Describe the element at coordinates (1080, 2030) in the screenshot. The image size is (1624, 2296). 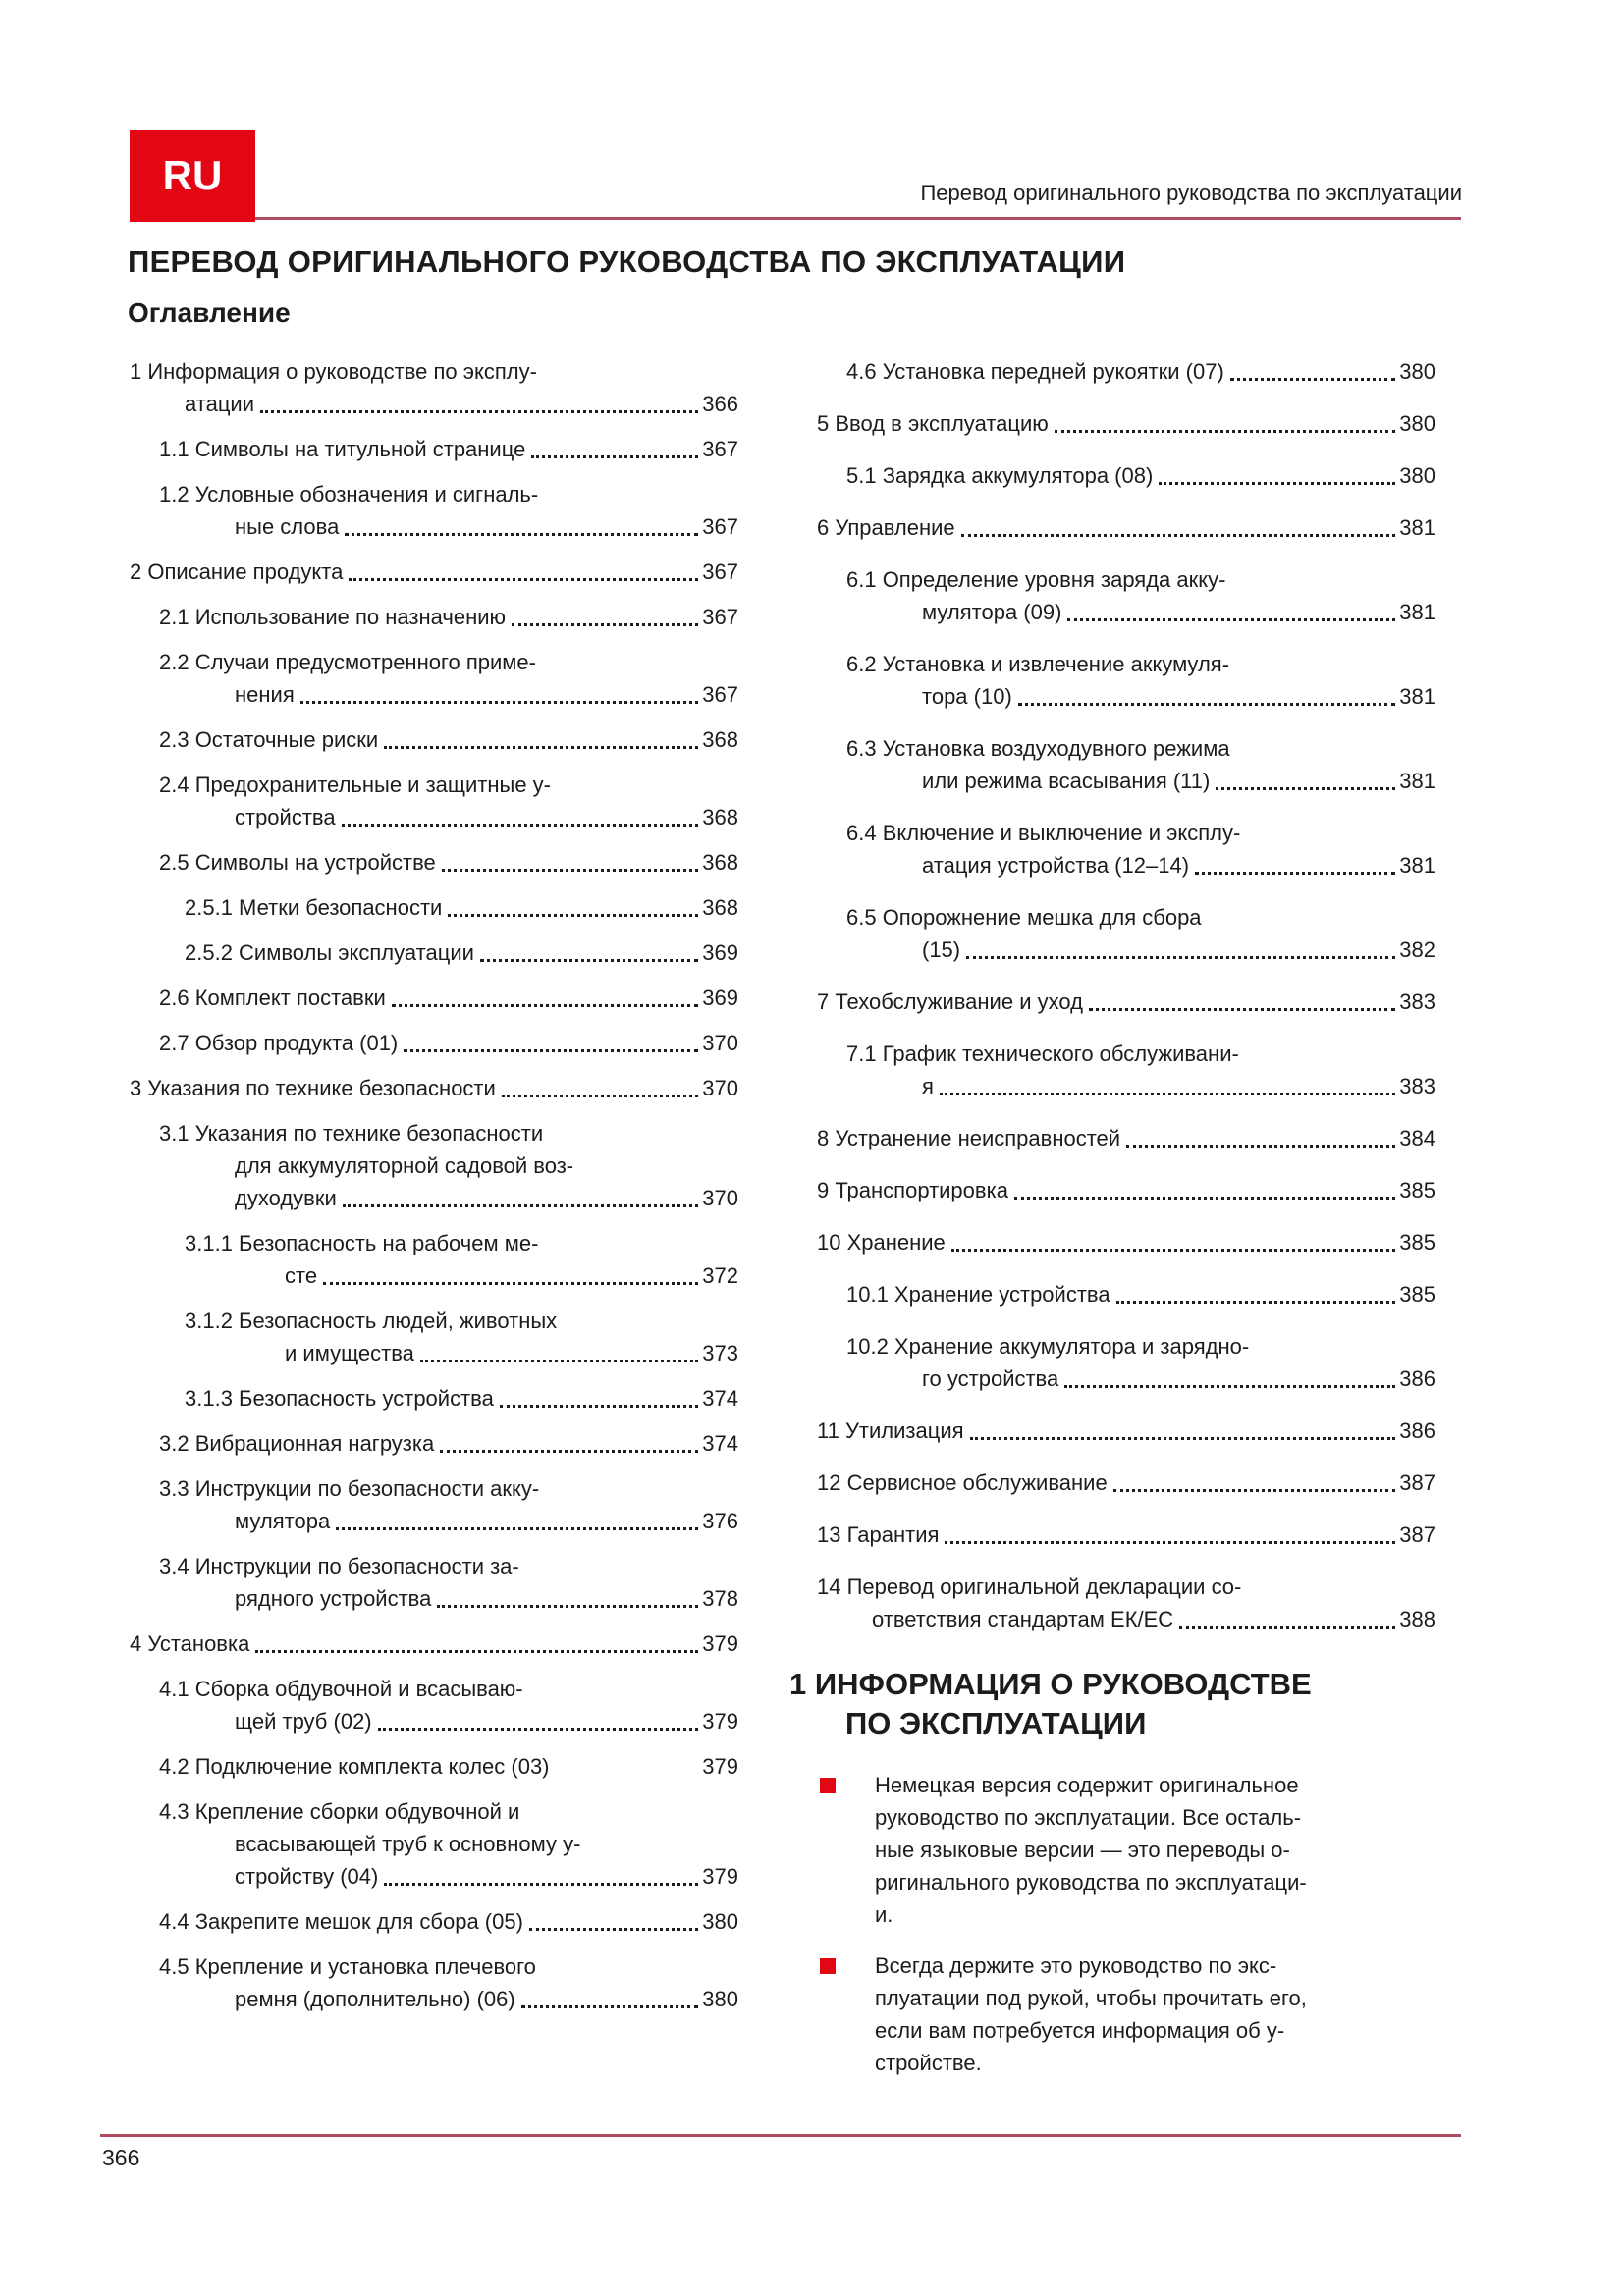
I see `bullet-line: если вам потребуется информация об у-` at that location.